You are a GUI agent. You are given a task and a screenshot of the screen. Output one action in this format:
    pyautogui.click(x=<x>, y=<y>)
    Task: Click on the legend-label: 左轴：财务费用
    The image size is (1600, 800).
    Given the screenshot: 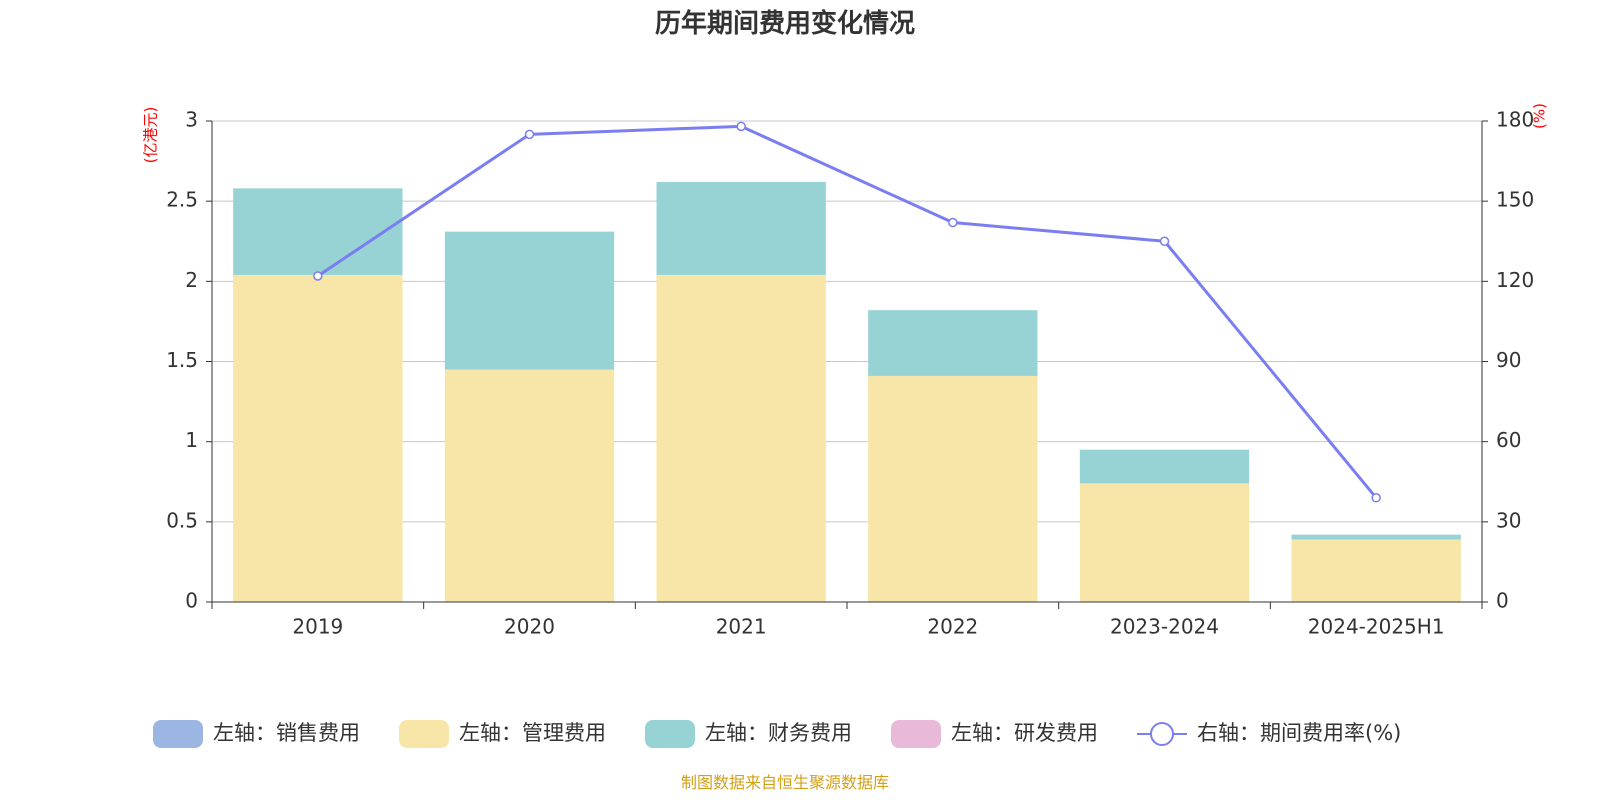 What is the action you would take?
    pyautogui.click(x=778, y=733)
    